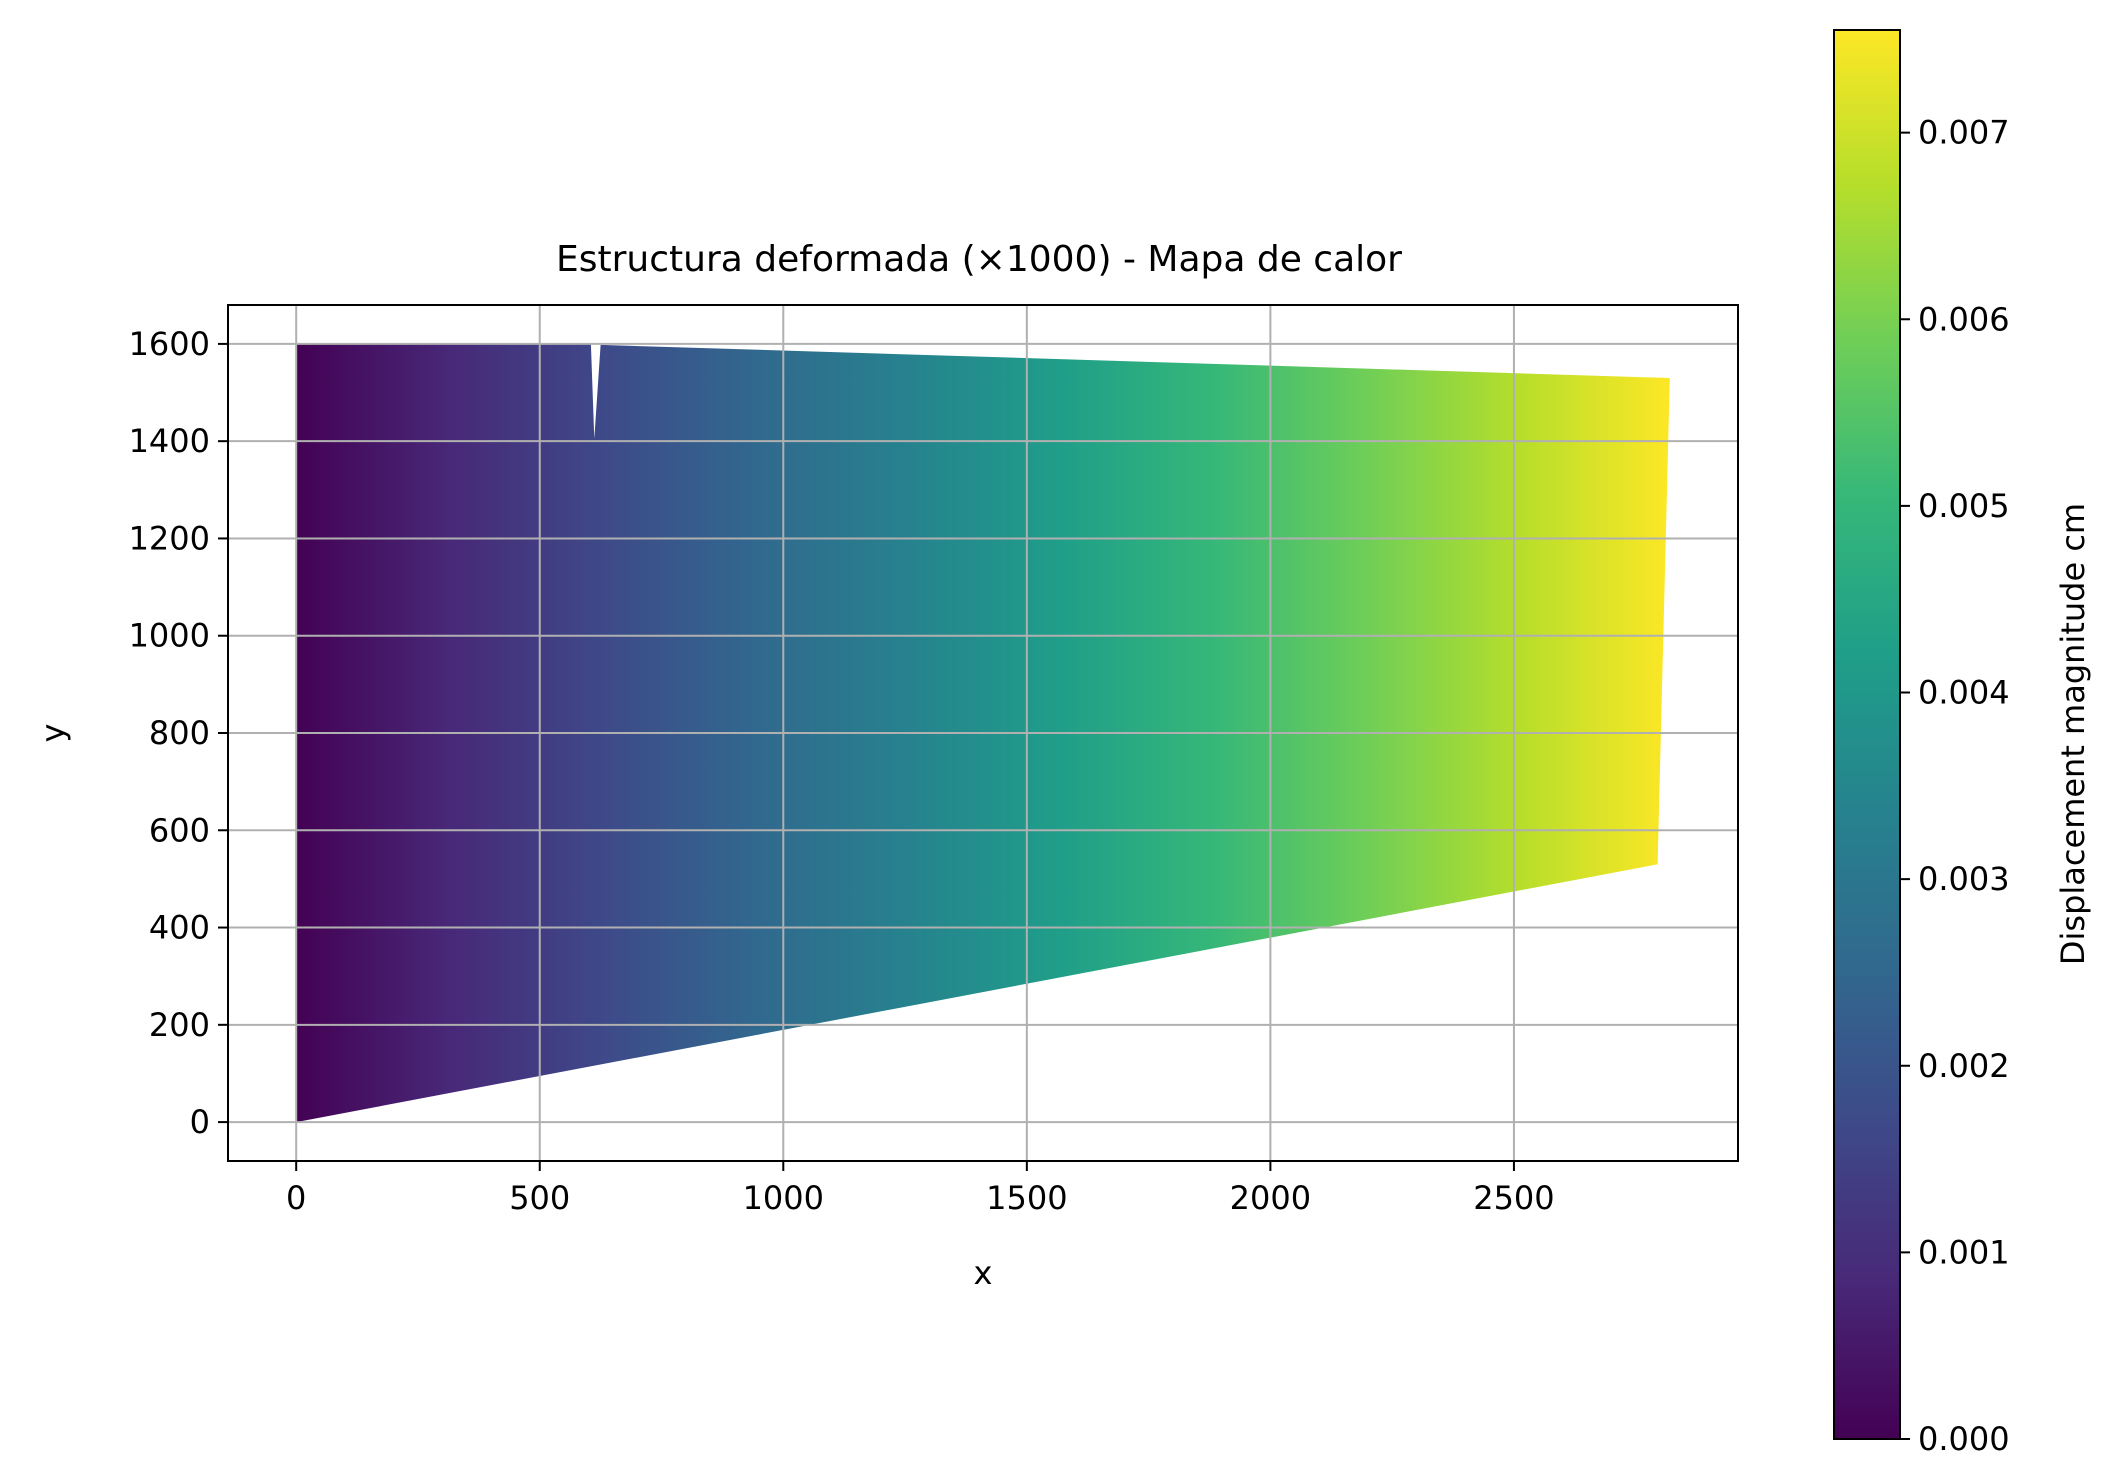 Image resolution: width=2111 pixels, height=1471 pixels. I want to click on colorbar-tick-label: 0.005, so click(1964, 506).